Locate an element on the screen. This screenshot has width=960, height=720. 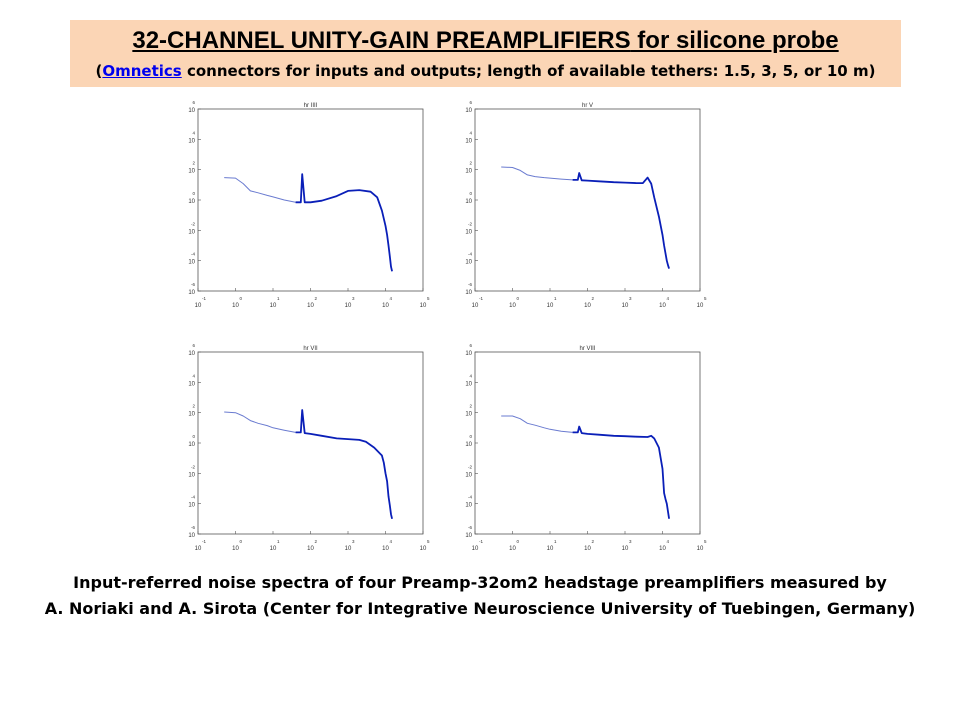
title-suffix-text: for silicone probe is located at coordinates (734, 40).